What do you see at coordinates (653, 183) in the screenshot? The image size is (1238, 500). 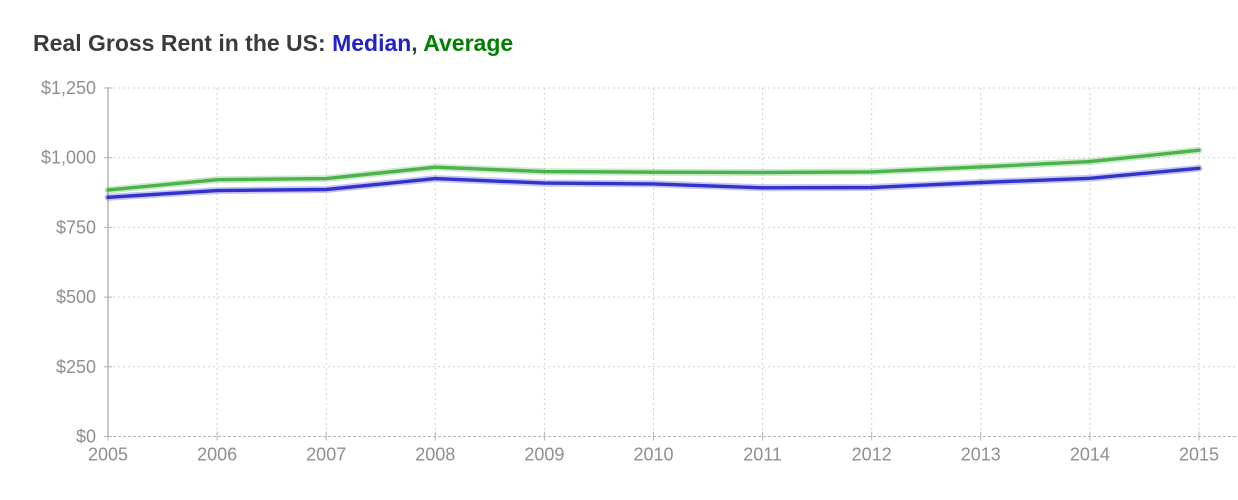 I see `median-line` at bounding box center [653, 183].